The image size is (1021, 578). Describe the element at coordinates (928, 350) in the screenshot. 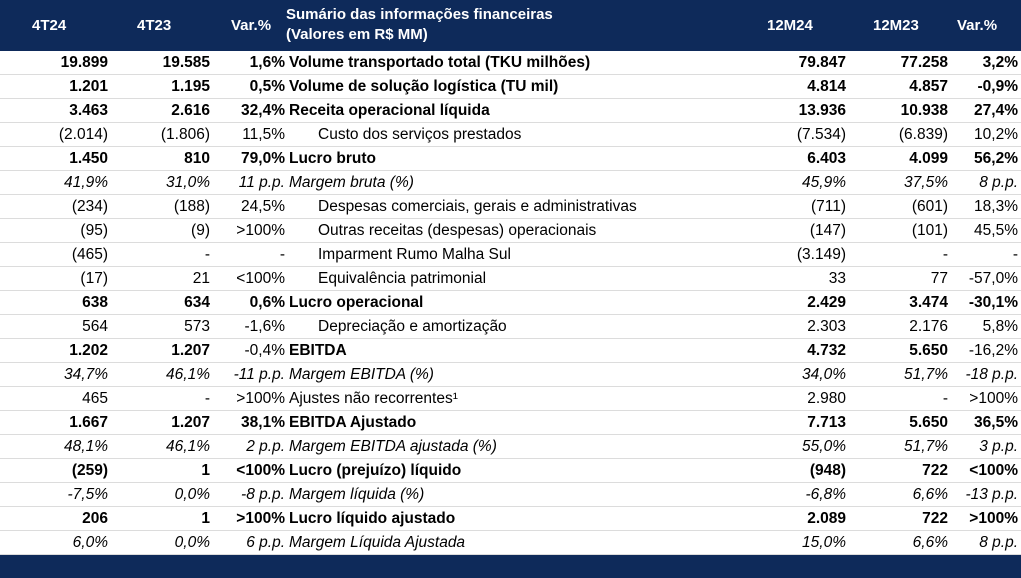

I see `value-cell: 5.650` at that location.